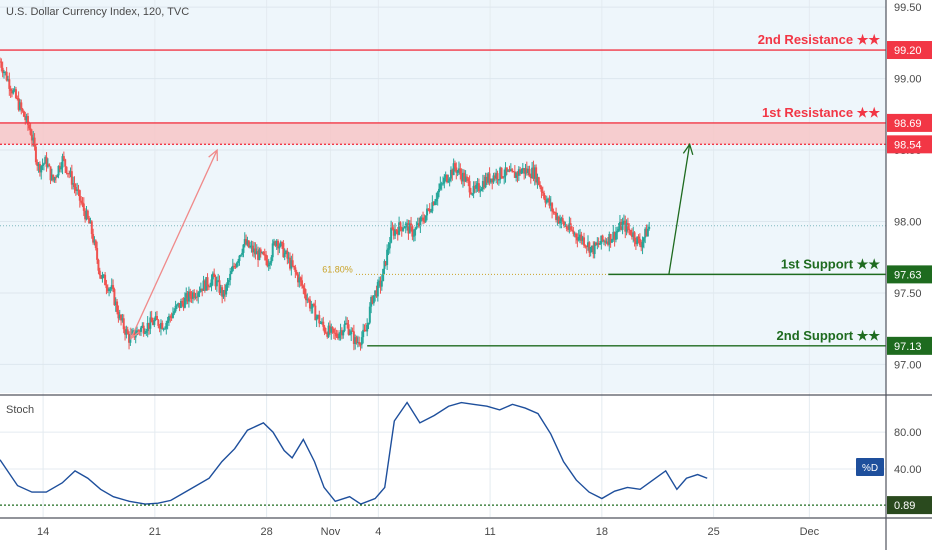 Image resolution: width=932 pixels, height=550 pixels. What do you see at coordinates (354, 453) in the screenshot?
I see `stoch-d-line` at bounding box center [354, 453].